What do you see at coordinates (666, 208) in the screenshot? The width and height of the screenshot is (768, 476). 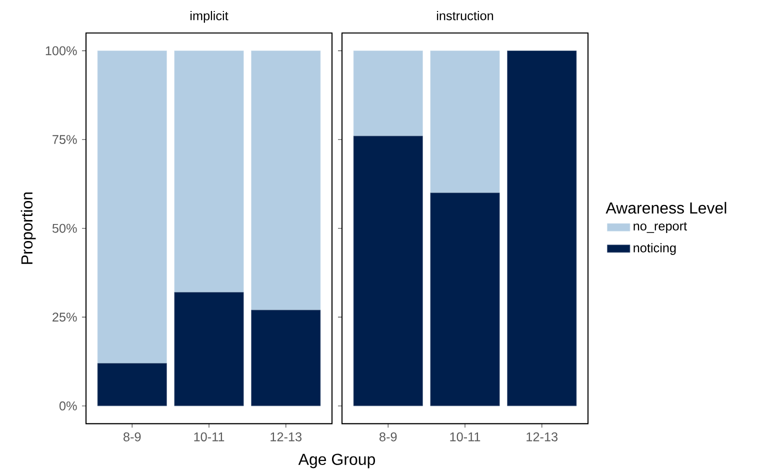 I see `legend-title: Awareness Level` at bounding box center [666, 208].